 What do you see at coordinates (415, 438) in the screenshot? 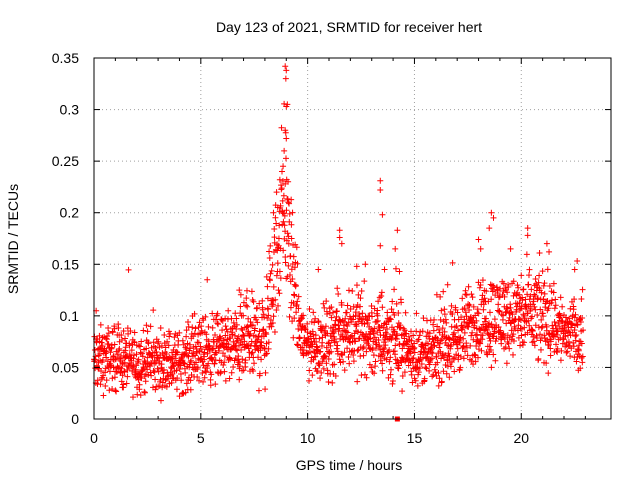
I see `x-tick-label: 15` at bounding box center [415, 438].